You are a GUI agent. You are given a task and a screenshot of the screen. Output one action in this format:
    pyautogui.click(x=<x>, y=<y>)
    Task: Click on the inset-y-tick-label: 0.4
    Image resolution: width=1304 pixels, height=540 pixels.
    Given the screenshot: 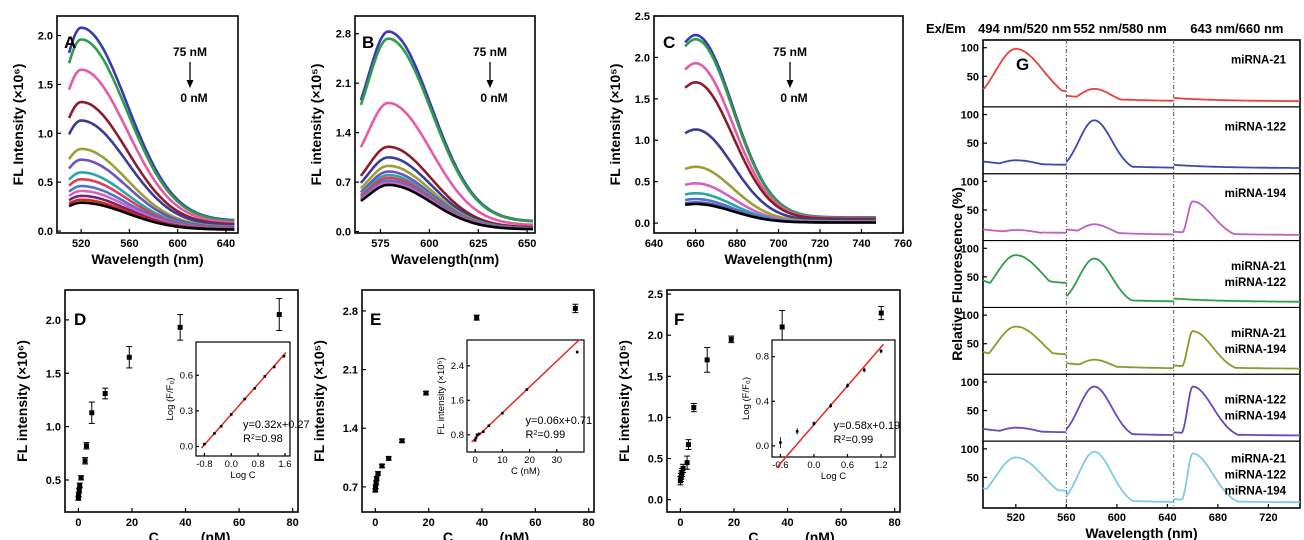 What is the action you would take?
    pyautogui.click(x=762, y=401)
    